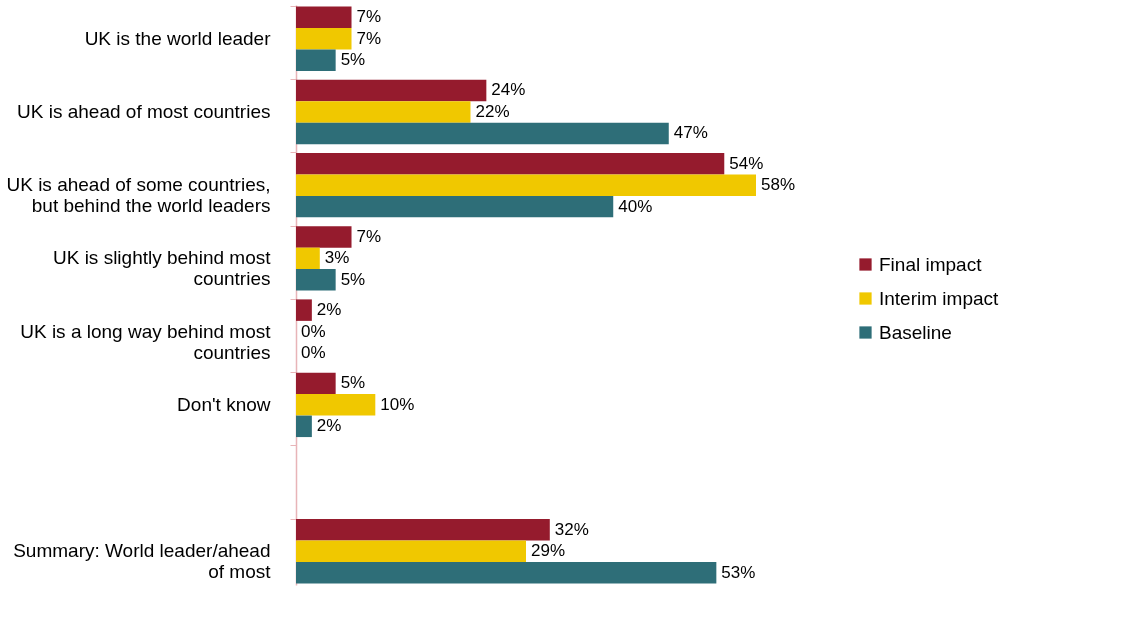  I want to click on legend-label: Final impact, so click(931, 264).